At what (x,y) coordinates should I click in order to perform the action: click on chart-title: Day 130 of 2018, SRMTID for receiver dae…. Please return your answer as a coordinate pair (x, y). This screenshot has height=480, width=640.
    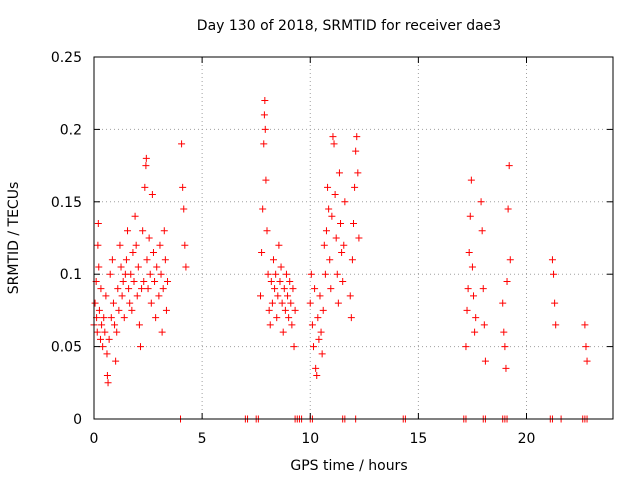
    Looking at the image, I should click on (349, 26).